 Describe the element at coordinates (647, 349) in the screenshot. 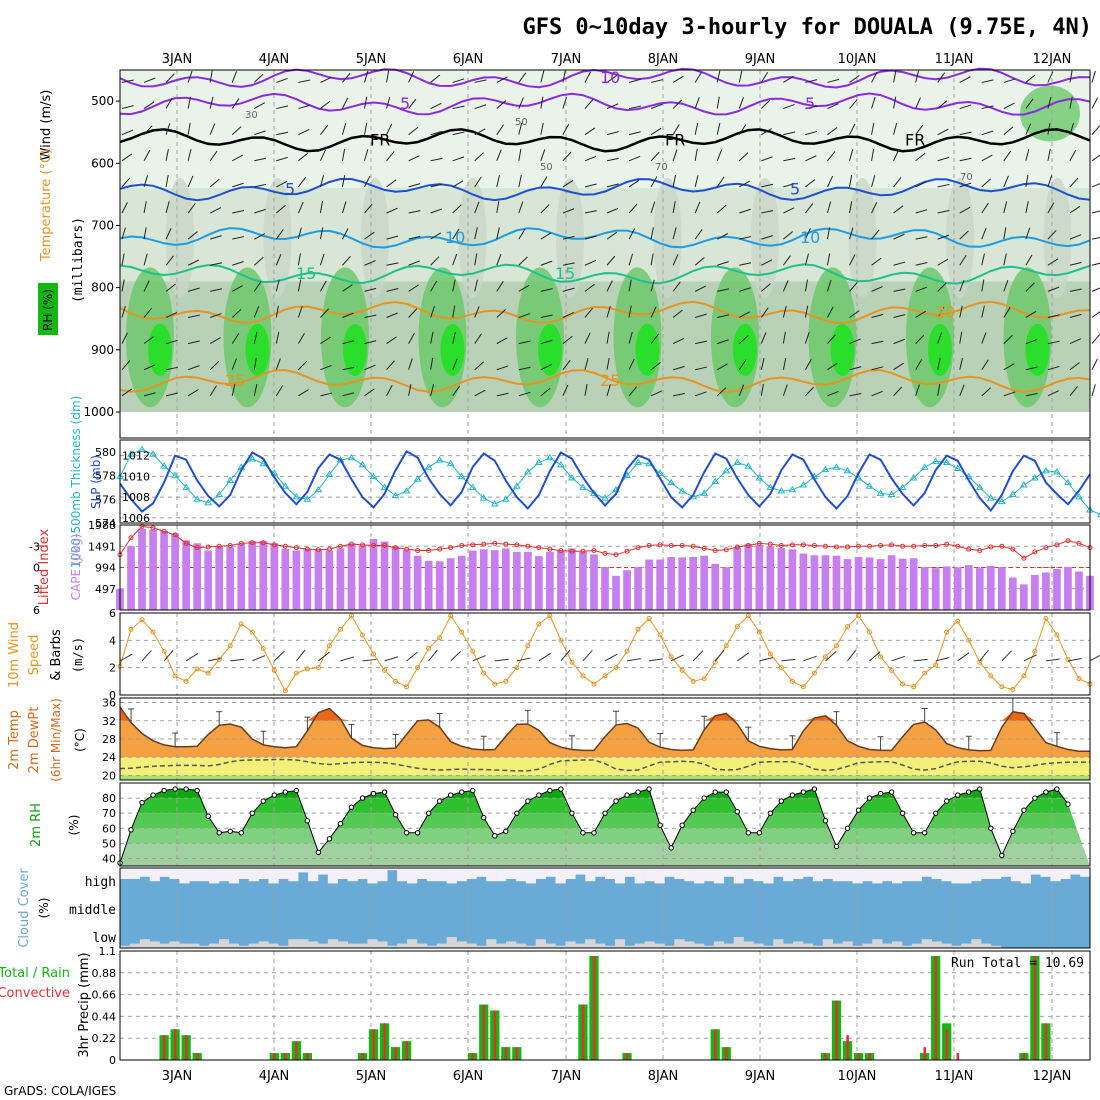

I see `rh-very-high-region` at that location.